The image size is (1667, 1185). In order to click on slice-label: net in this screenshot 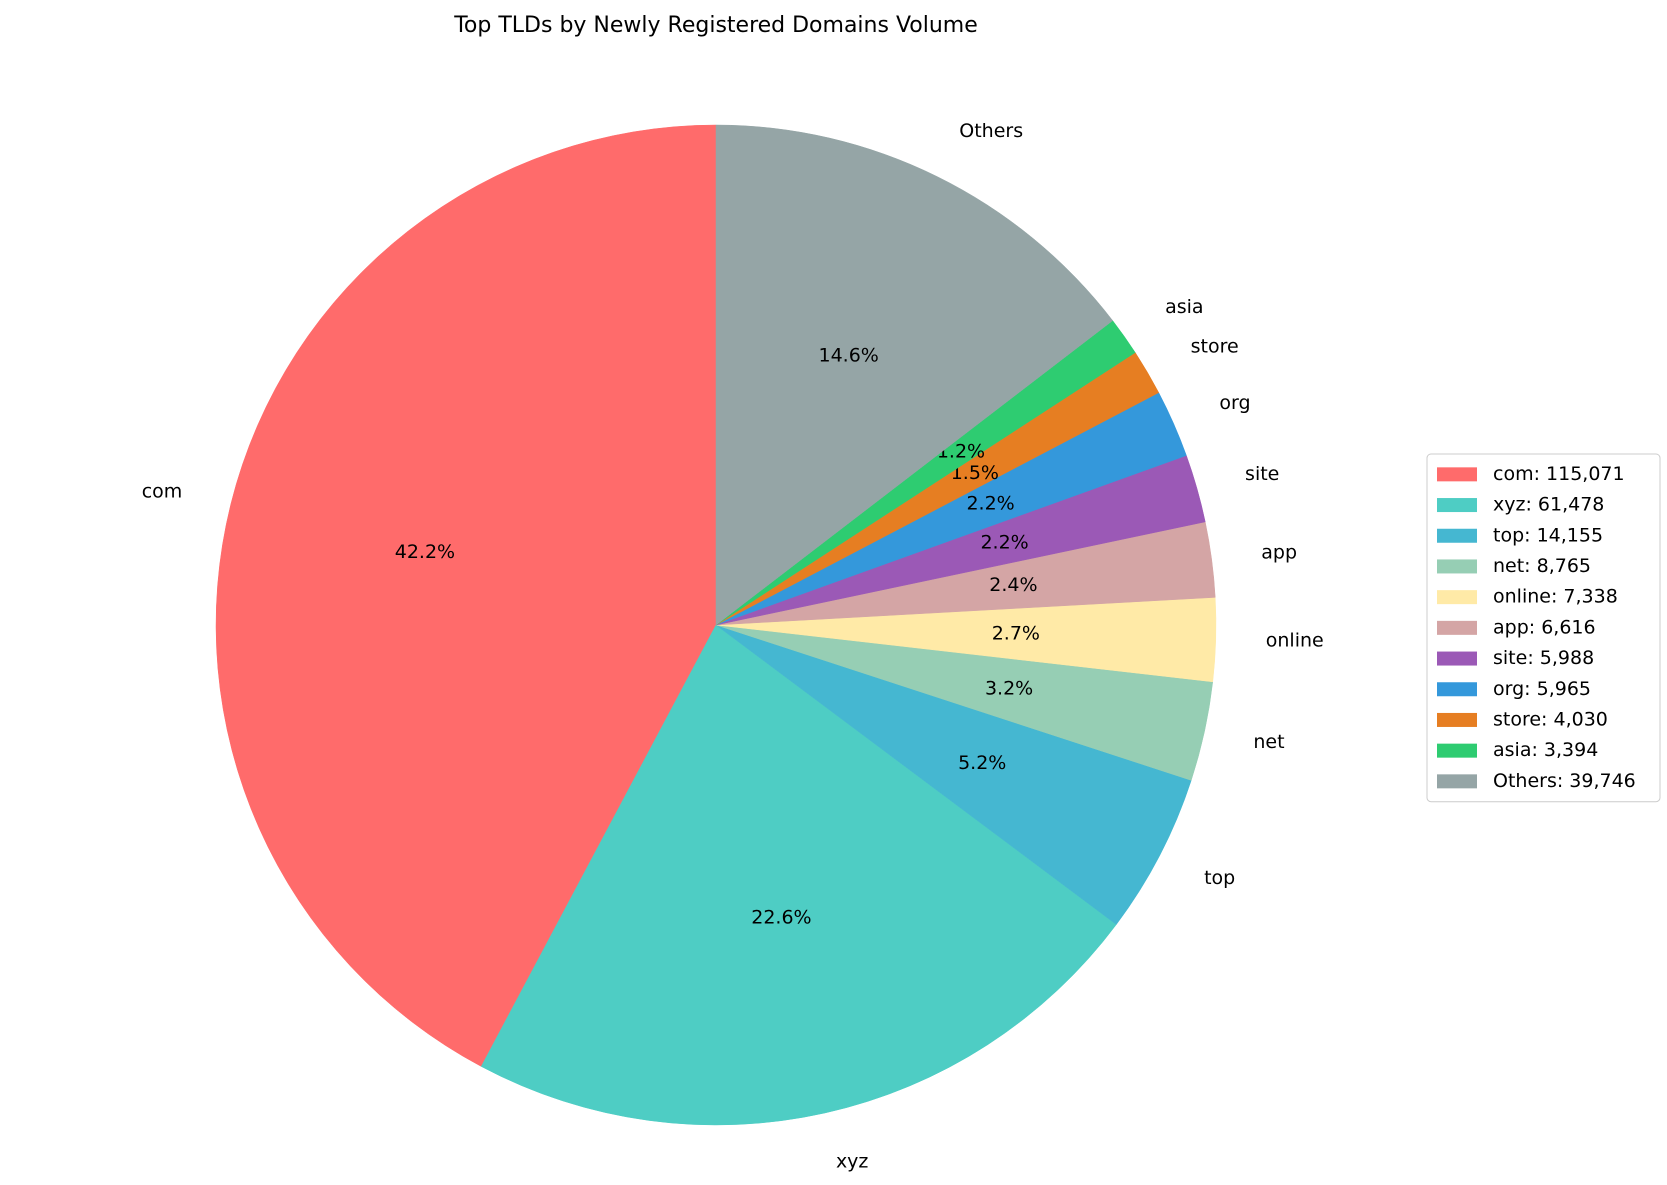, I will do `click(1268, 742)`.